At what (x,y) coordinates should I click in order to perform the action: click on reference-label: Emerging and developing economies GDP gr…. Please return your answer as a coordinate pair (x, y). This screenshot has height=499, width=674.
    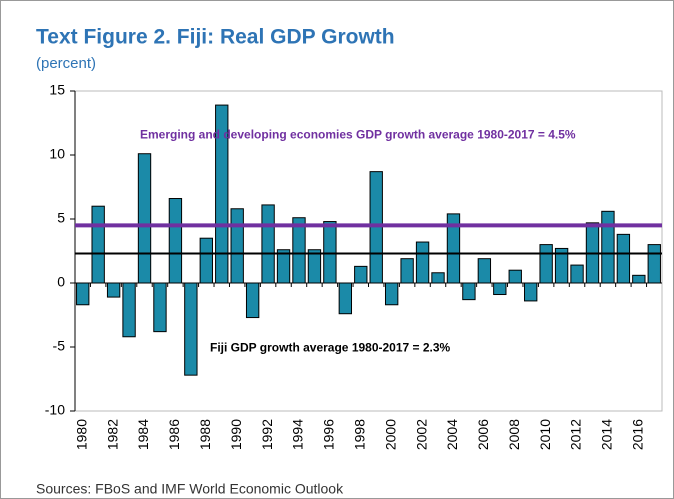
    Looking at the image, I should click on (358, 135).